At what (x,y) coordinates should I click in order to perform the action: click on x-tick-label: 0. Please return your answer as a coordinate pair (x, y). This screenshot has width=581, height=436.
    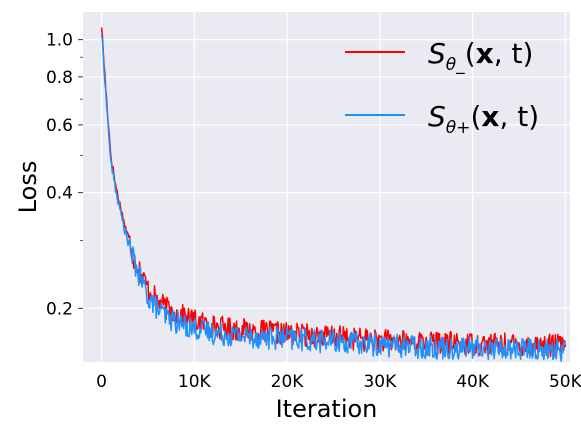
    Looking at the image, I should click on (101, 382).